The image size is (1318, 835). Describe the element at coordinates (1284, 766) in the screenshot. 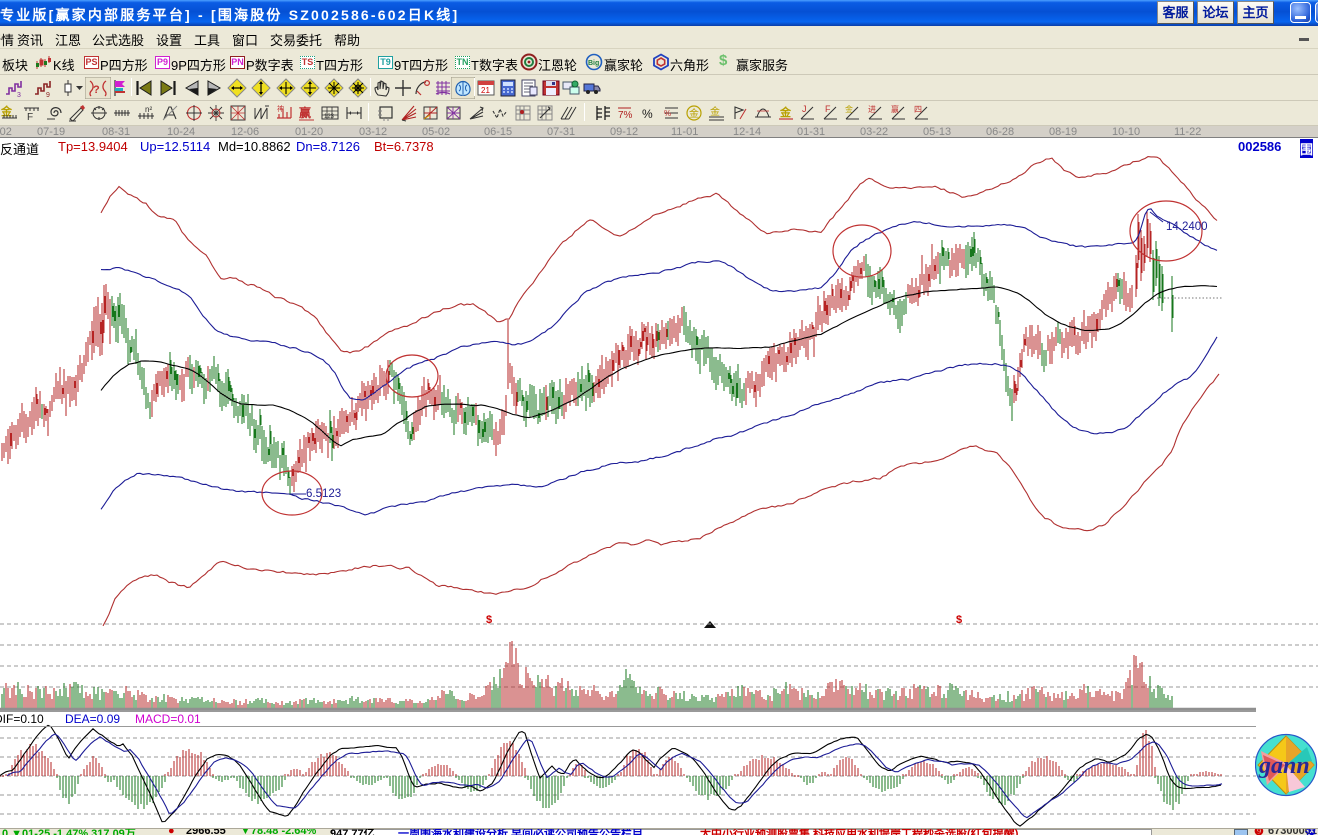

I see `svg-text: gann` at that location.